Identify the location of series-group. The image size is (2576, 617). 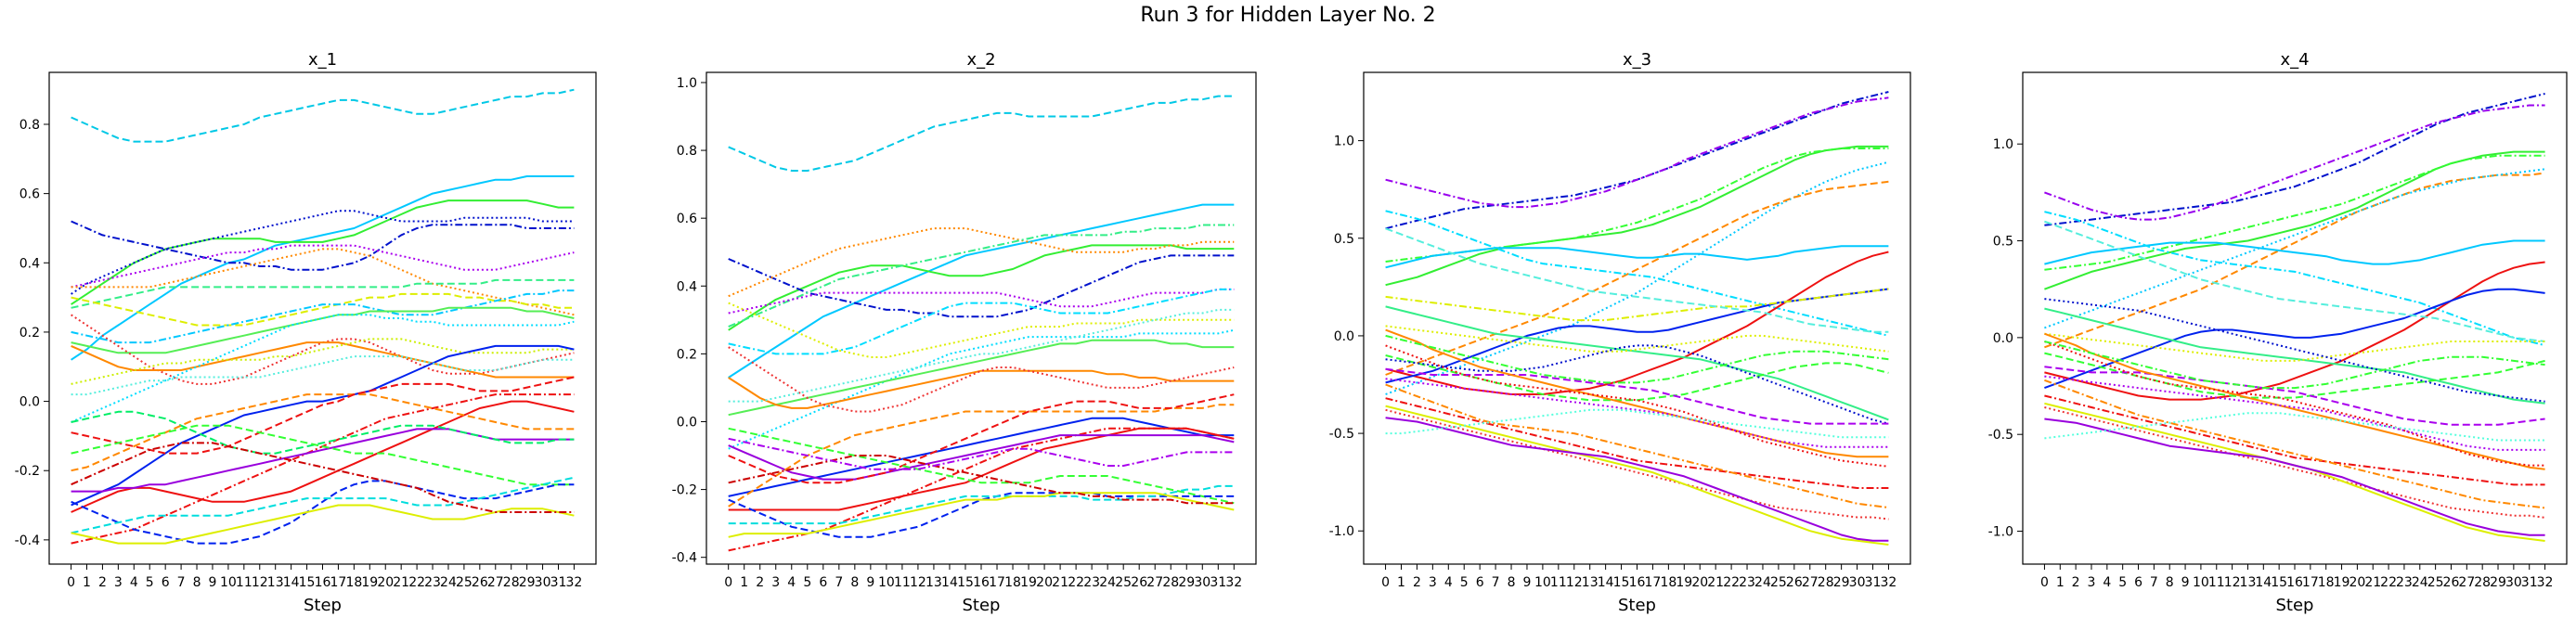
(1637, 318).